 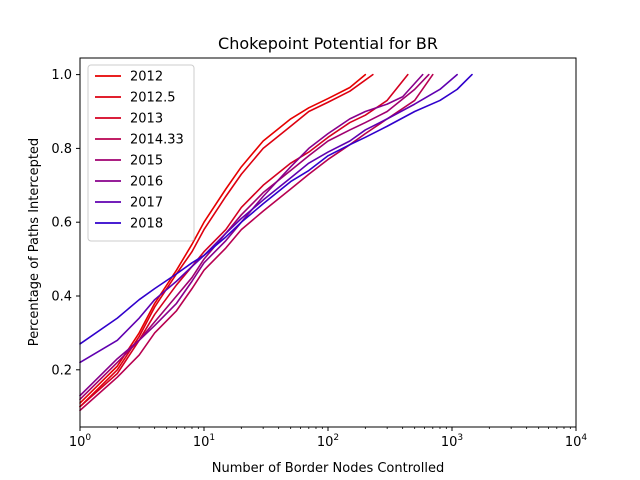 I want to click on y-axis-label: Percentage of Paths Intercepted, so click(x=34, y=242).